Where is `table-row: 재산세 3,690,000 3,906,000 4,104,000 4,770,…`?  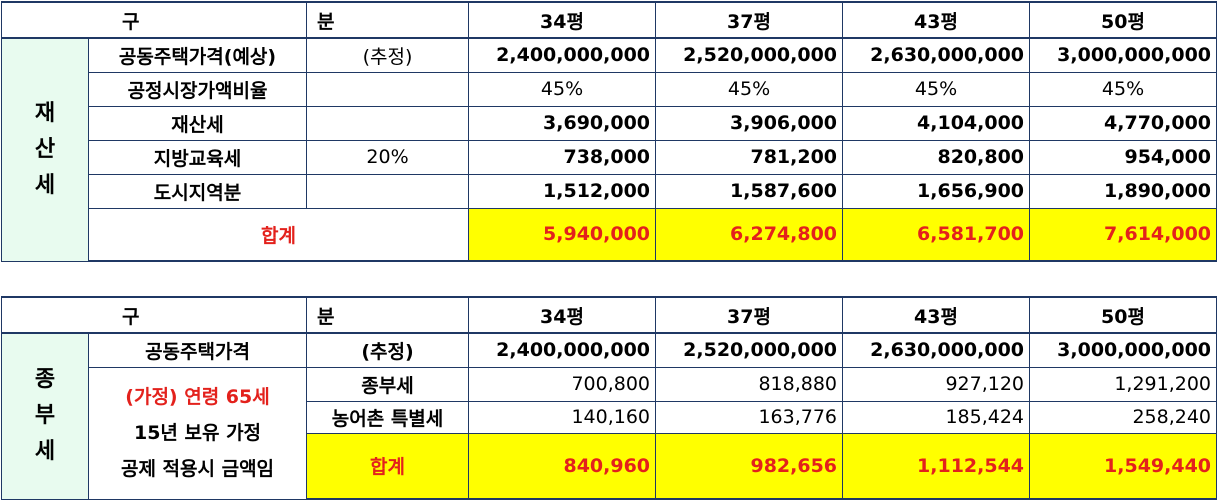
table-row: 재산세 3,690,000 3,906,000 4,104,000 4,770,… is located at coordinates (609, 123).